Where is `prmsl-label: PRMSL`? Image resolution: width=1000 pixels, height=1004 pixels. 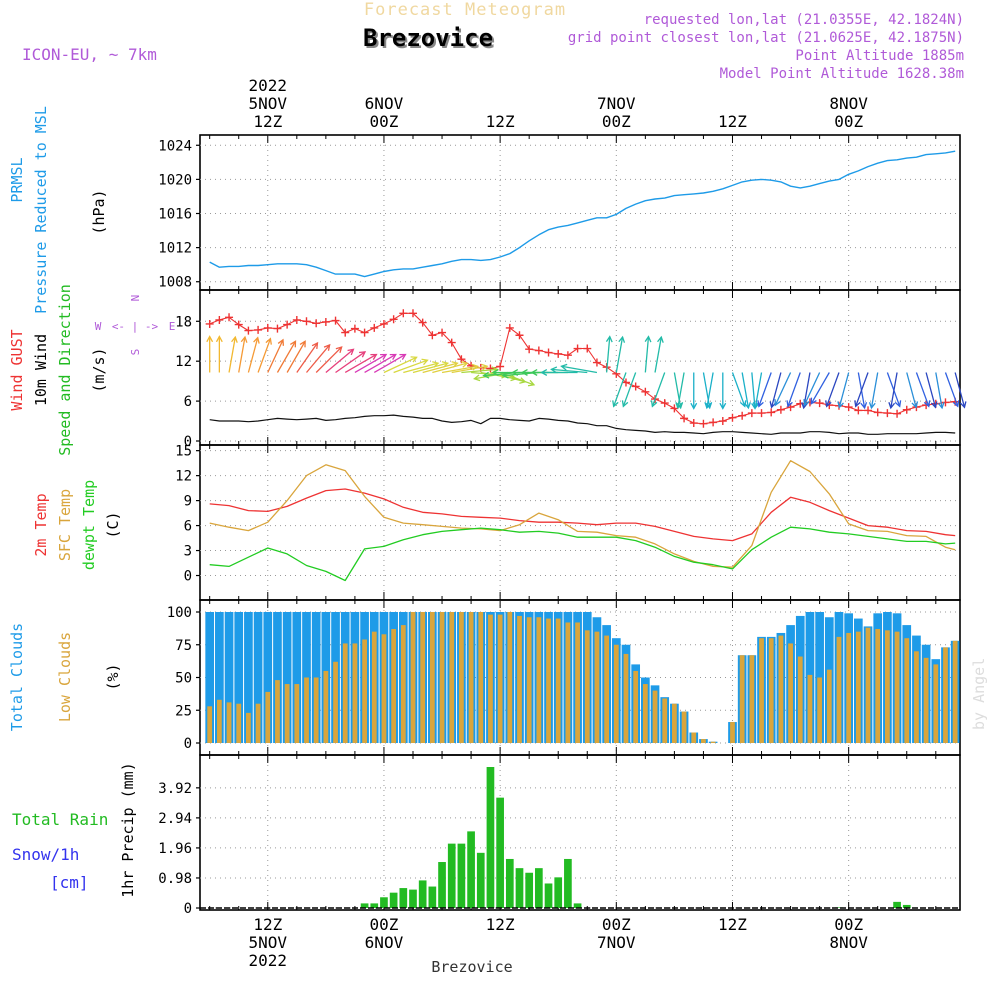
prmsl-label: PRMSL is located at coordinates (17, 179).